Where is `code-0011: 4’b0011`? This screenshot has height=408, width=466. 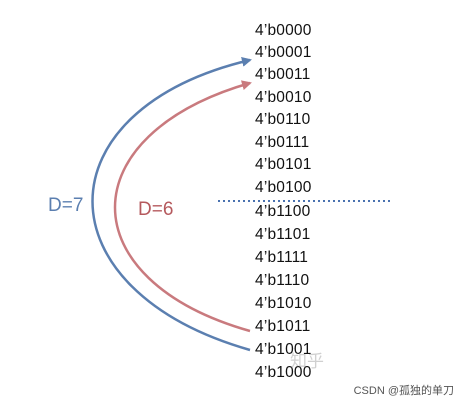 code-0011: 4’b0011 is located at coordinates (283, 74).